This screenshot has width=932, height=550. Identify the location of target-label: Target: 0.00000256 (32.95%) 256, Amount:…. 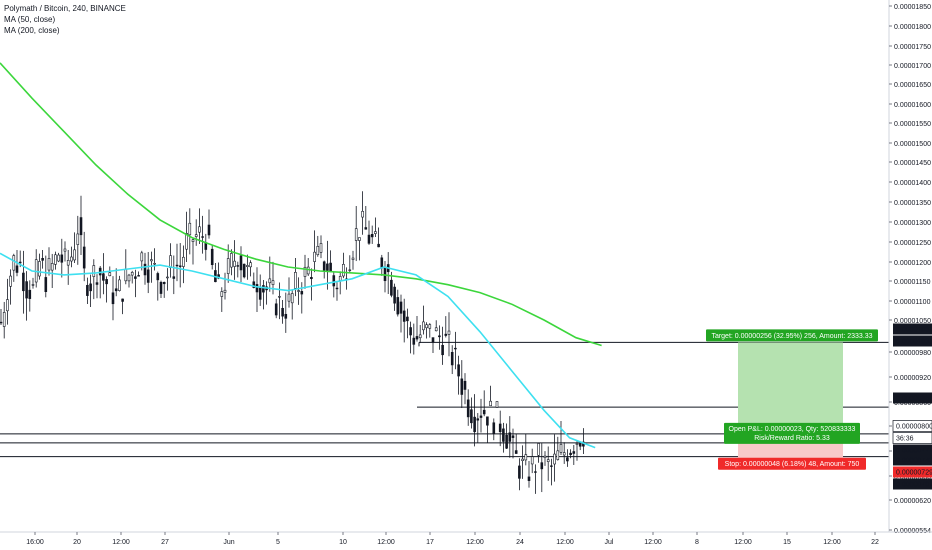
(791, 336).